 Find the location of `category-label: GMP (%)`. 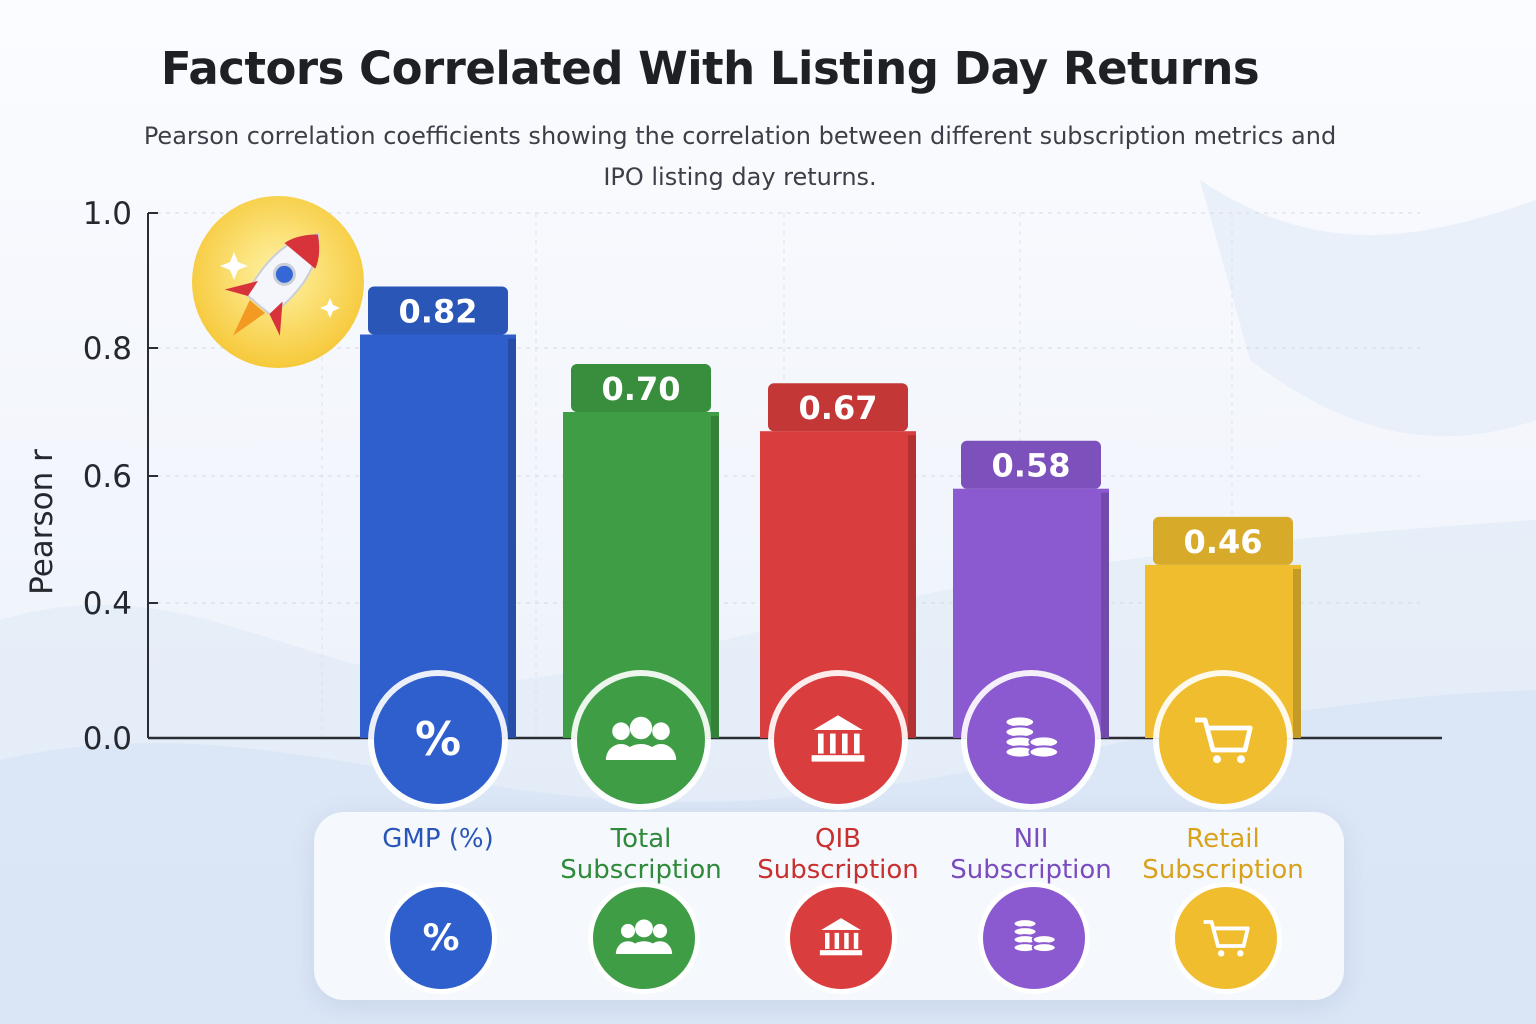

category-label: GMP (%) is located at coordinates (438, 839).